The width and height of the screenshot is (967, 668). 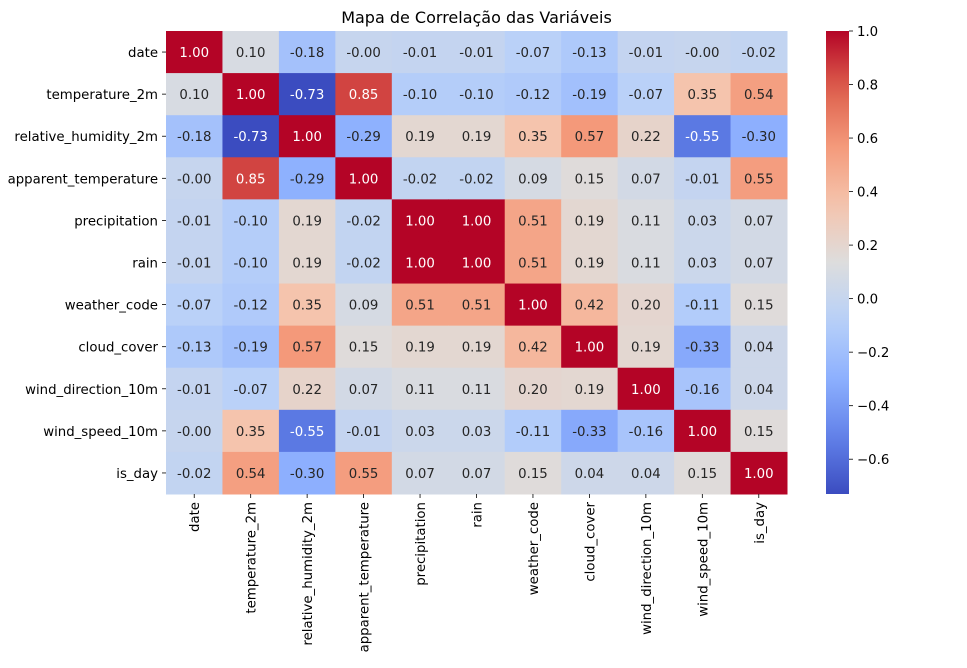 I want to click on cell-value-label: 0.10, so click(x=194, y=95).